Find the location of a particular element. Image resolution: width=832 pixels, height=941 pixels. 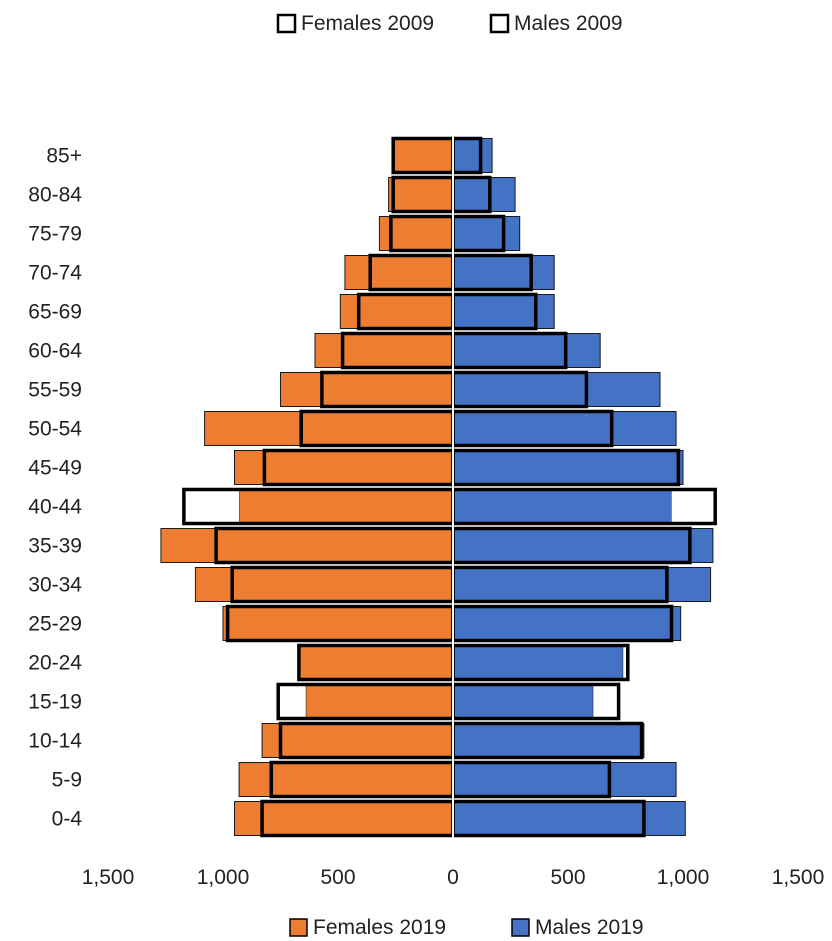

y-tick-label: 20-24 is located at coordinates (55, 663).